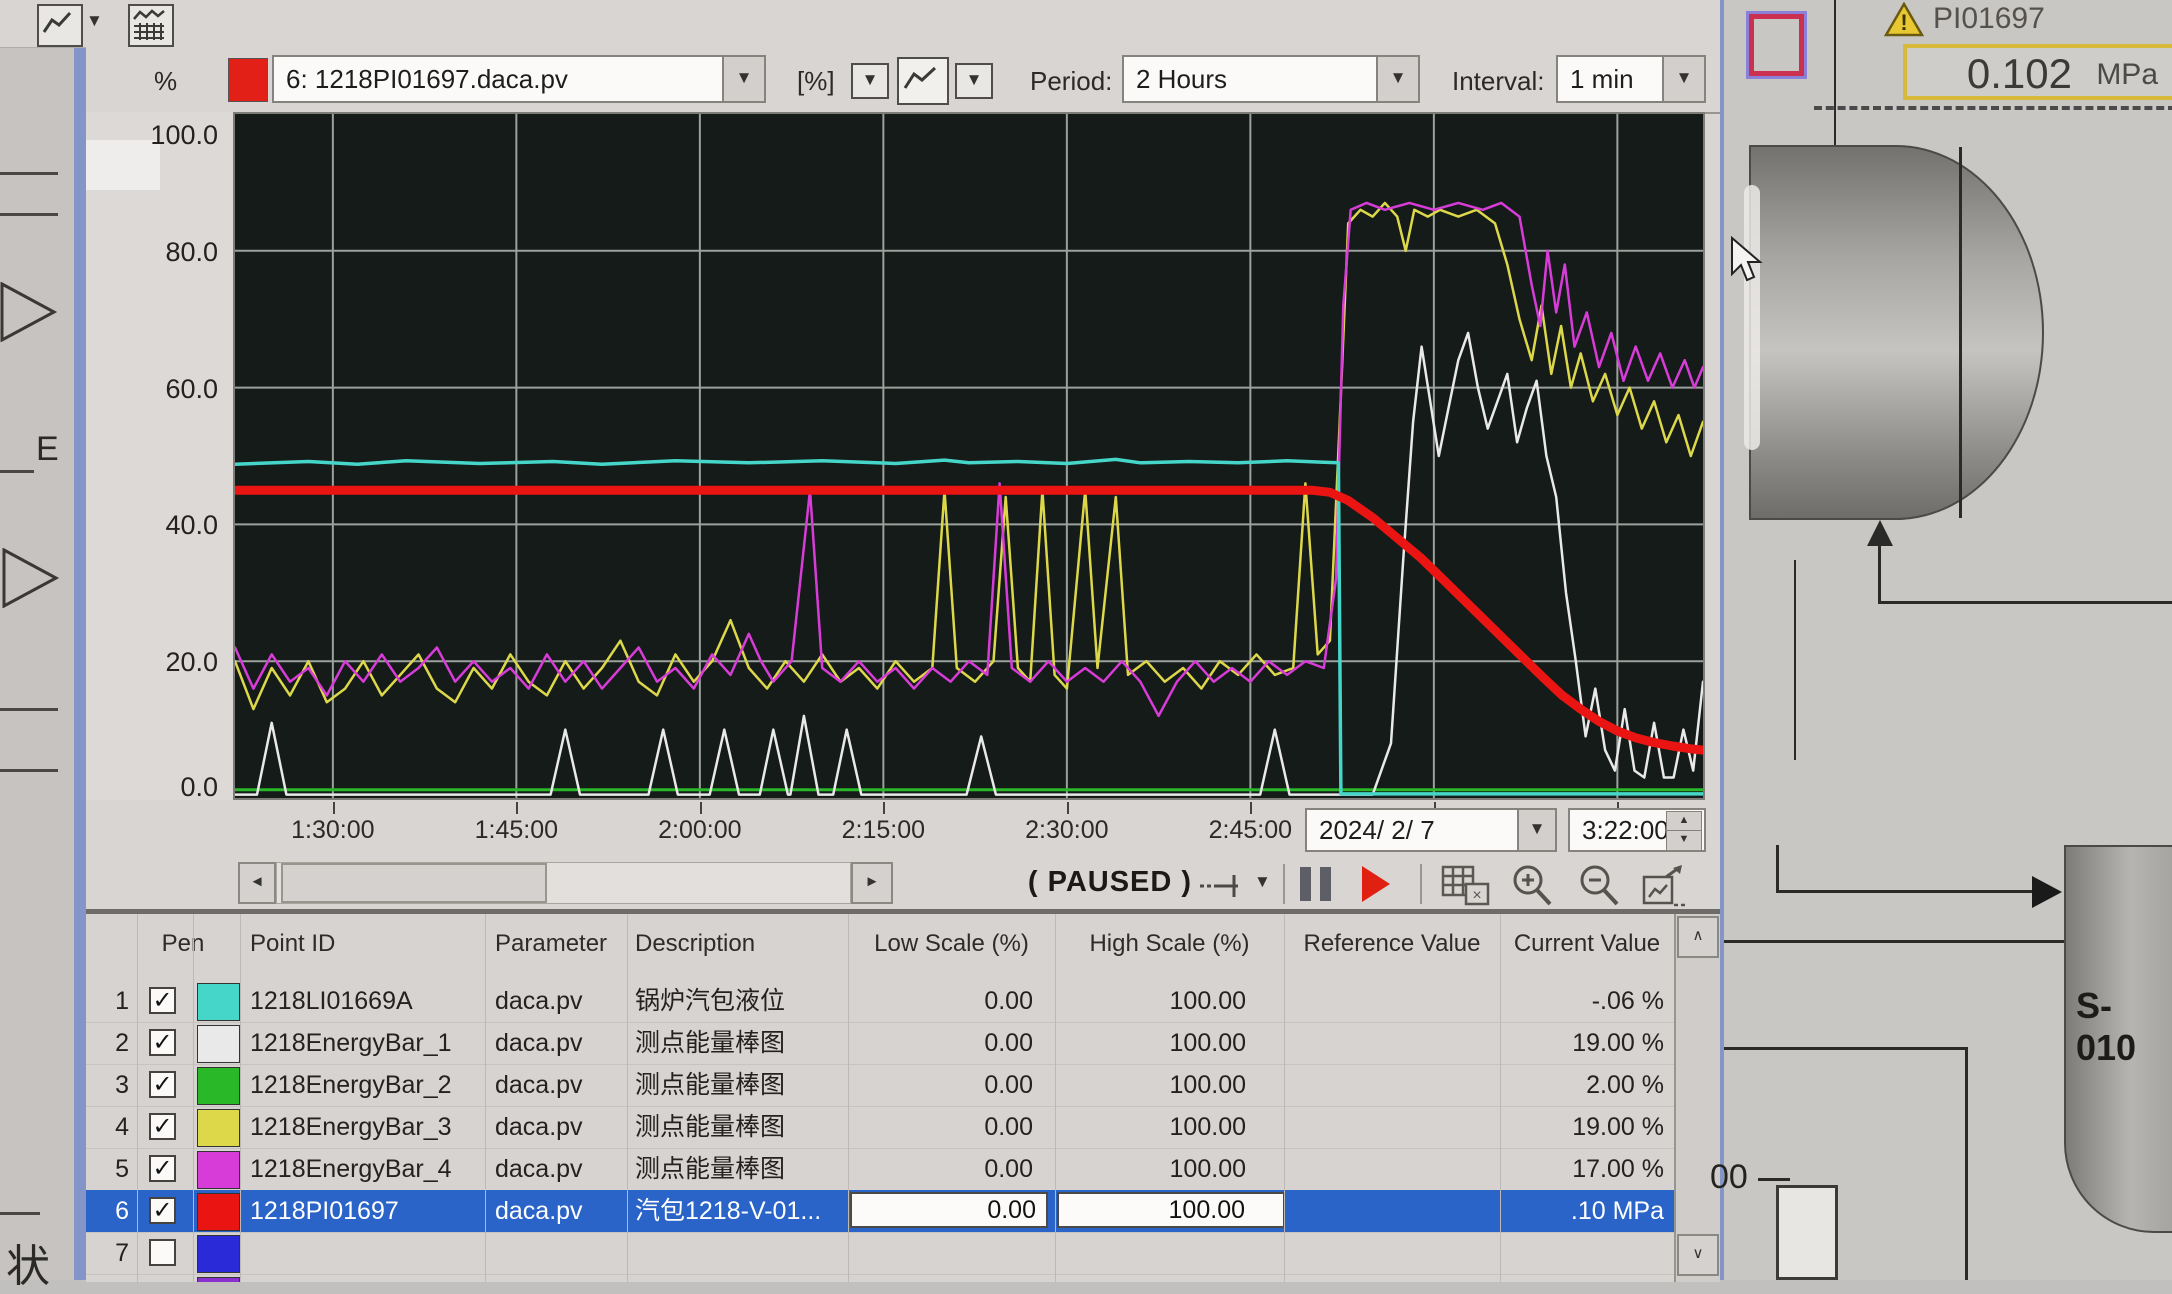 This screenshot has height=1294, width=2172. What do you see at coordinates (1666, 886) in the screenshot?
I see `popout-trend-icon` at bounding box center [1666, 886].